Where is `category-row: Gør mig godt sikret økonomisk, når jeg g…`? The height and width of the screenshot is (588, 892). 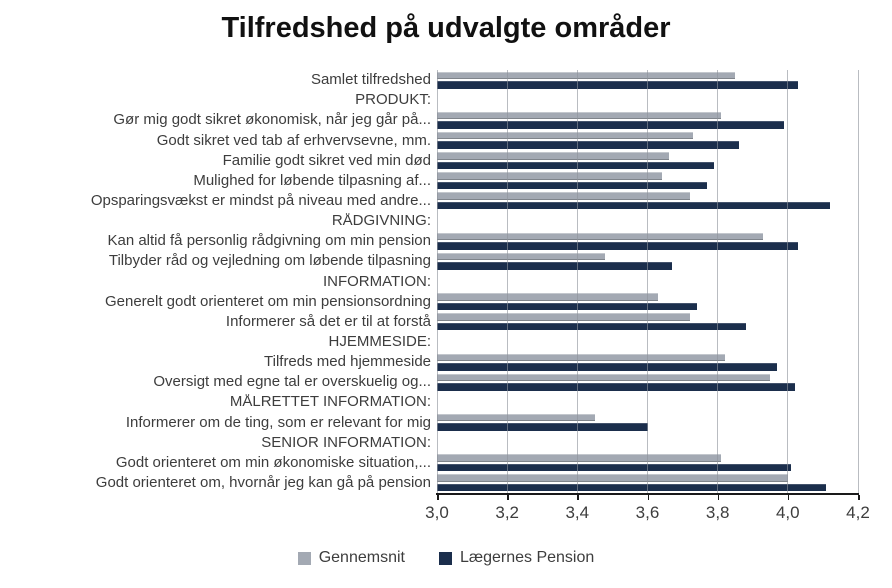 category-row: Gør mig godt sikret økonomisk, når jeg g… is located at coordinates (429, 120).